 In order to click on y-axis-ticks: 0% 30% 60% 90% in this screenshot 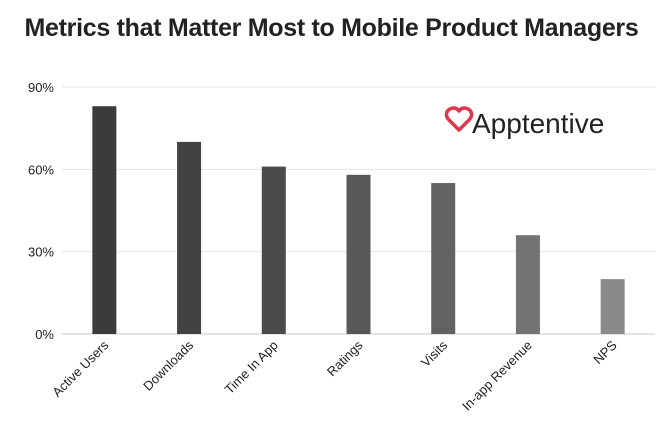, I will do `click(41, 211)`.